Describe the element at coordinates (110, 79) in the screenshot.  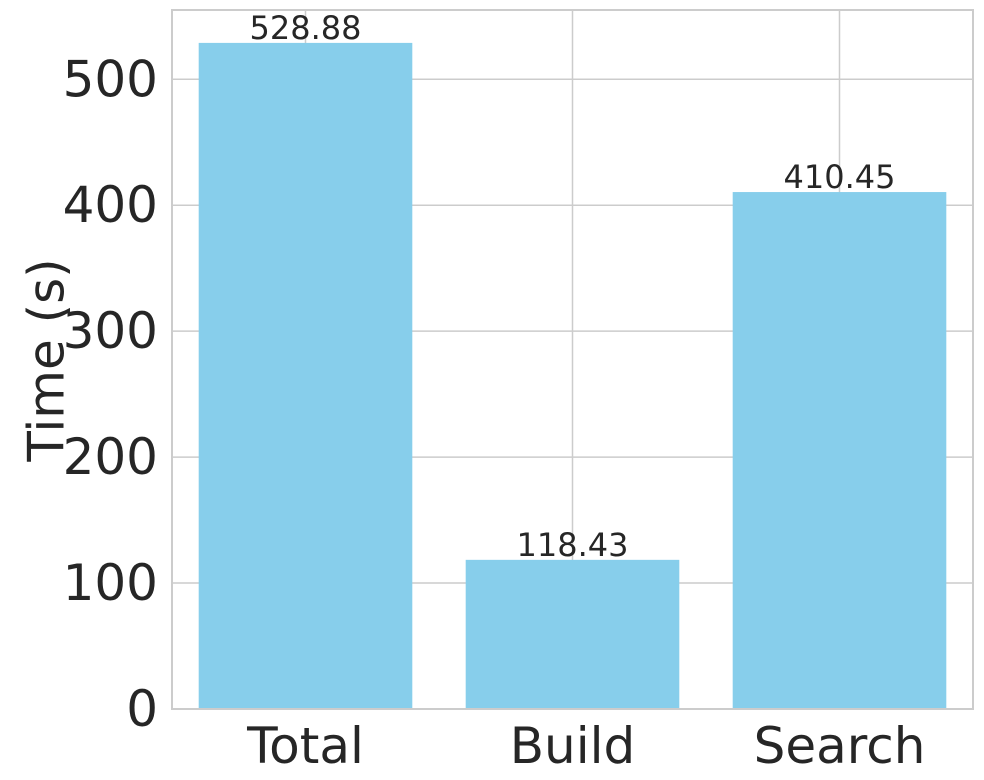
I see `y-tick-label-500: 500` at that location.